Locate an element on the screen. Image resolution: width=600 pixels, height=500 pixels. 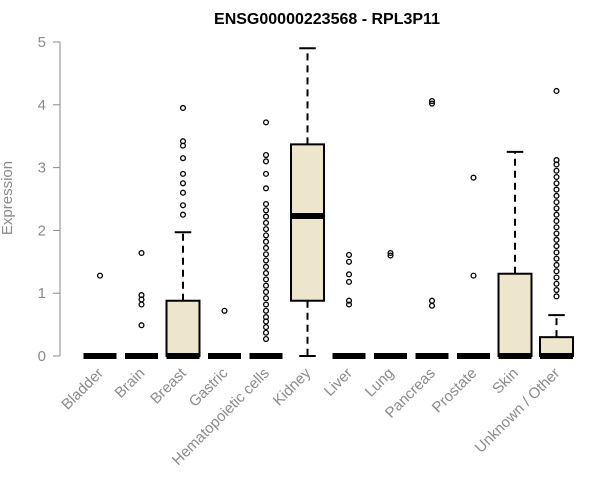
x-tick-label: Kidney is located at coordinates (292, 386).